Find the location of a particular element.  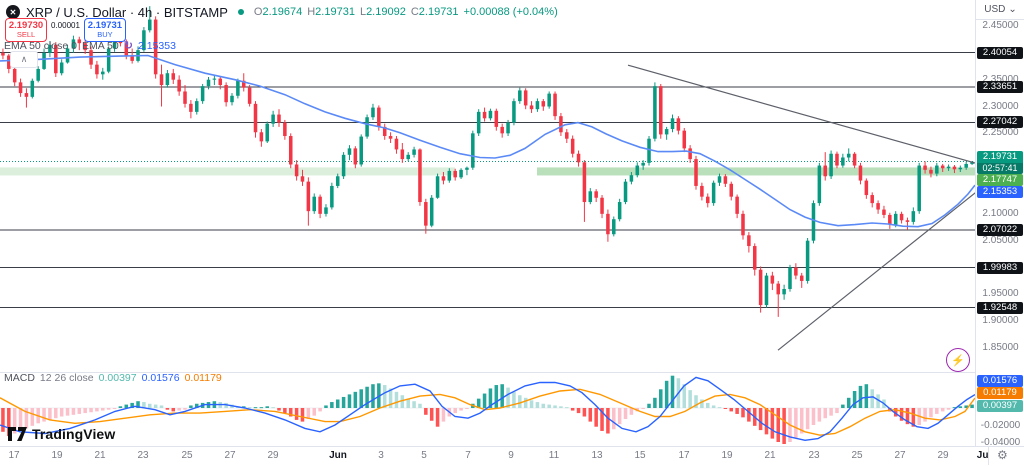

tradingview-logo: TradingView is located at coordinates (61, 434).